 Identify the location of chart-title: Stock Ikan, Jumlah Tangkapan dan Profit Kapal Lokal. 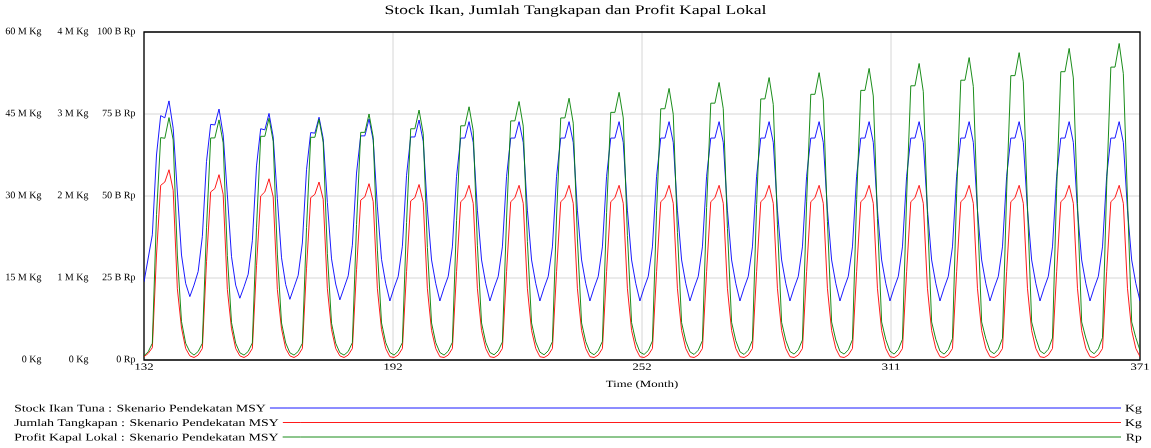
(576, 10).